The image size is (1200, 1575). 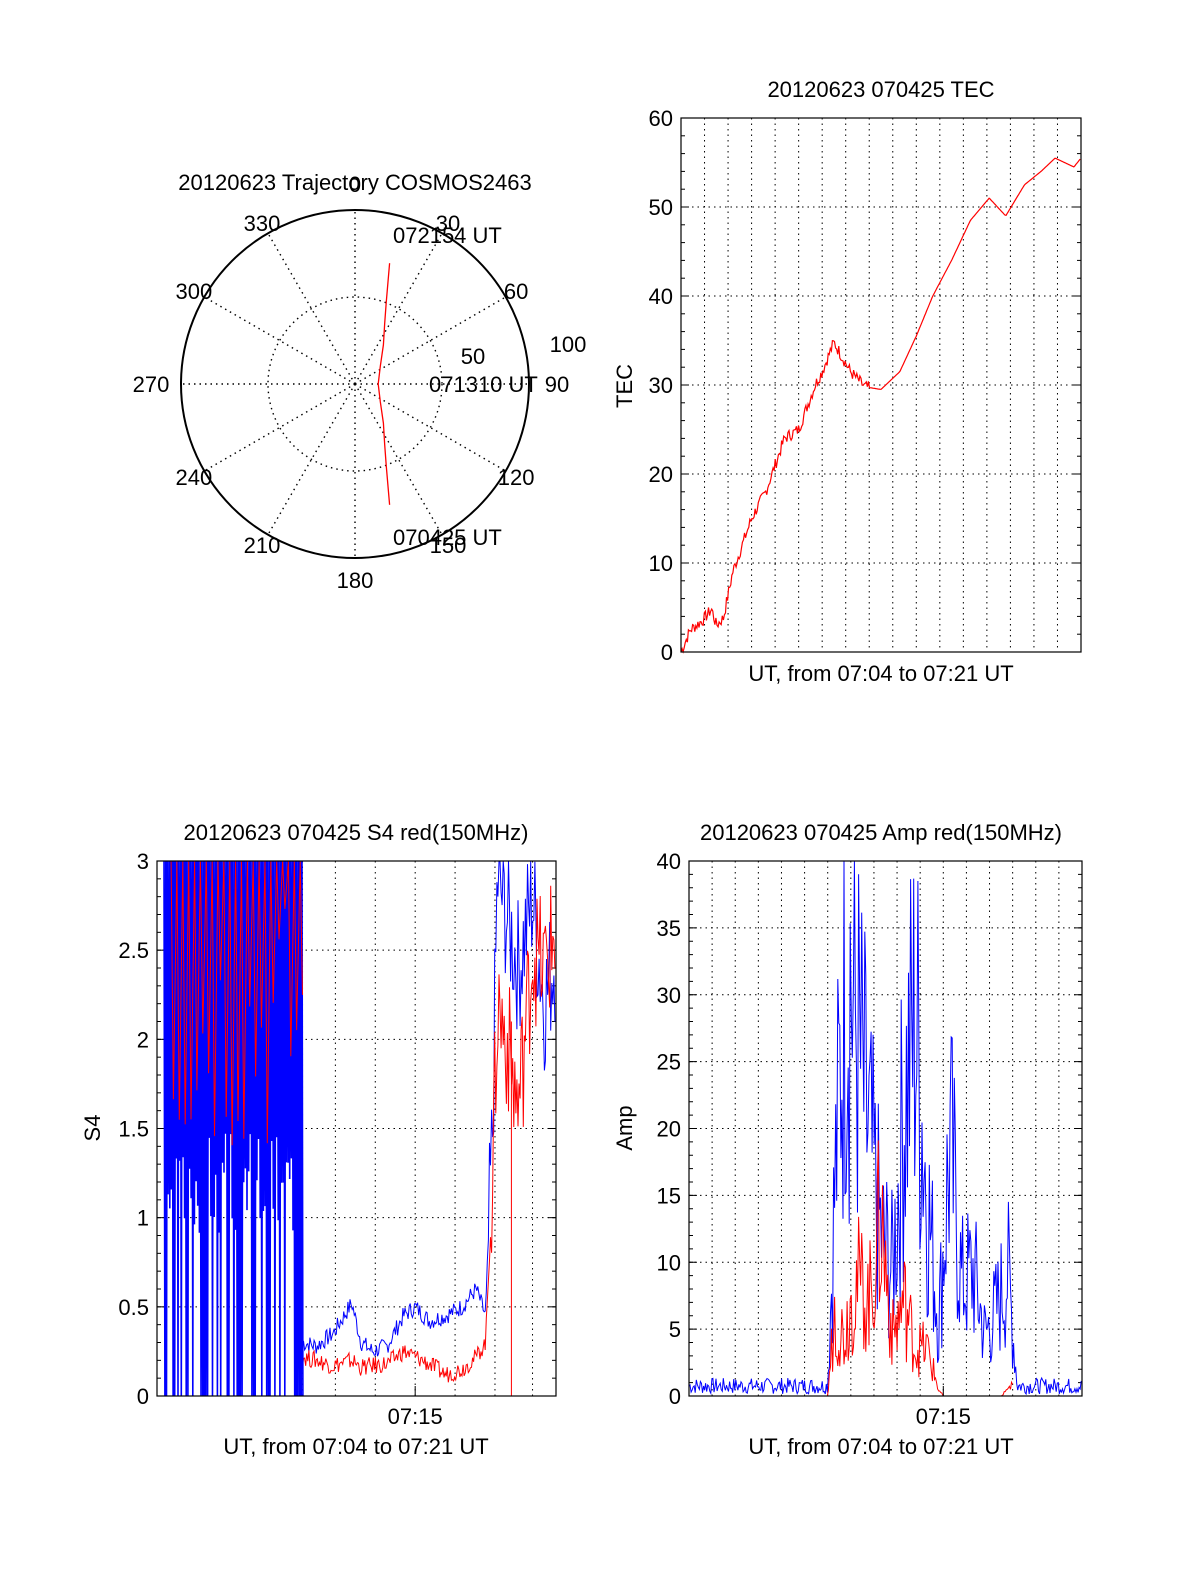 I want to click on amp-plot: 0 5 10 15 20 25 30 35 40 07:15, so click(x=870, y=1139).